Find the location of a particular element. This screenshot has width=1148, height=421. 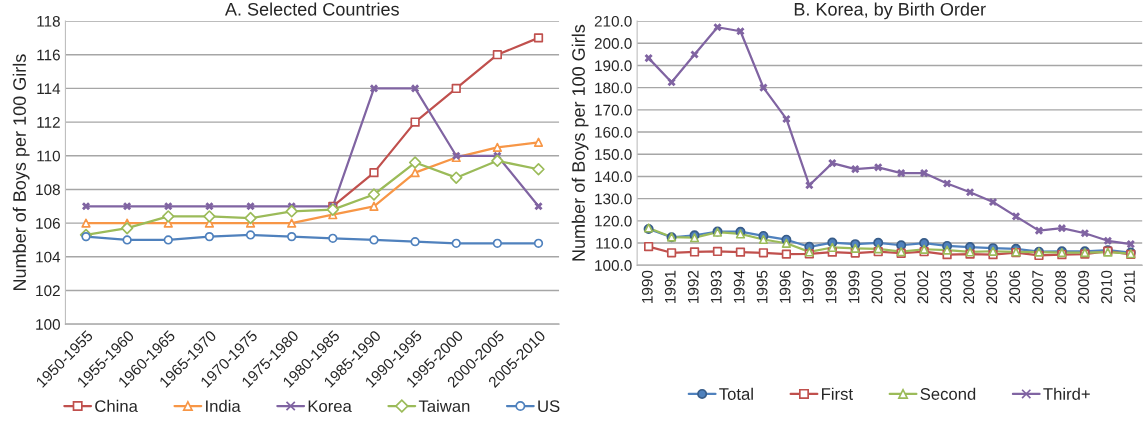

chart-title: A. Selected Countries is located at coordinates (311, 9).